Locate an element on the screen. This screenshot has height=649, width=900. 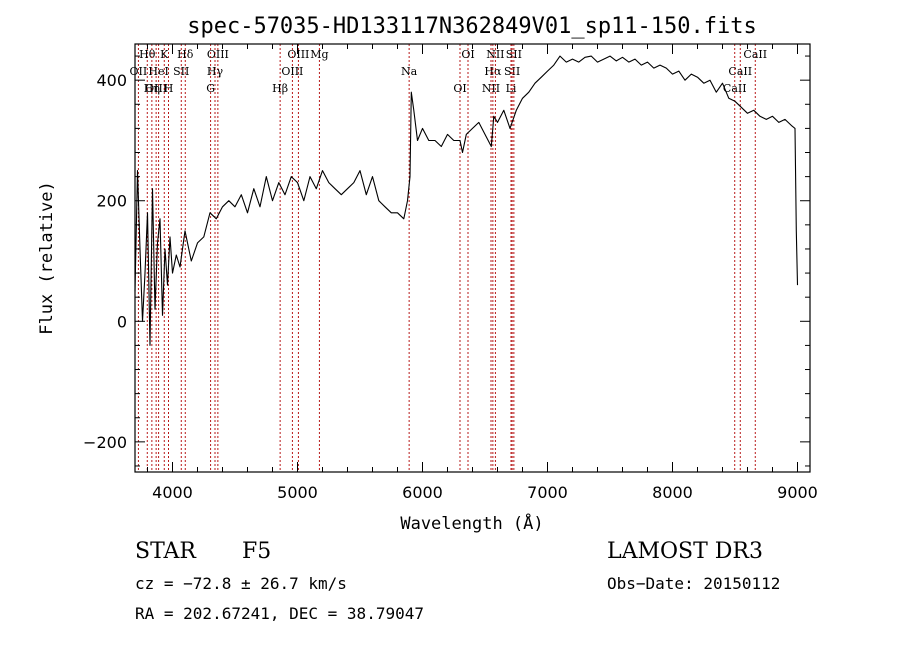
x-tick-label: 5000 is located at coordinates (297, 492).